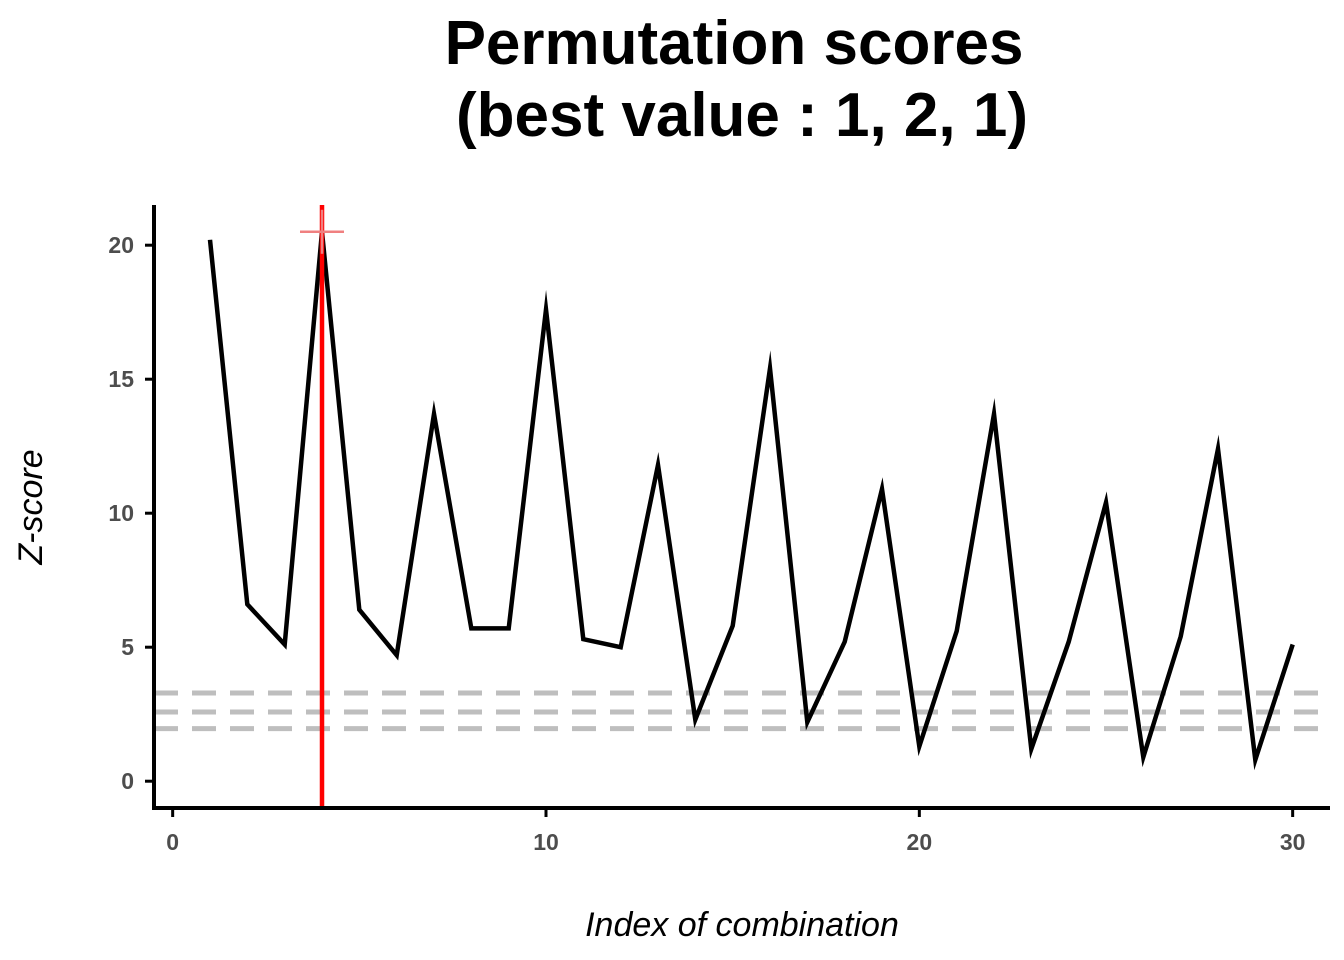 The height and width of the screenshot is (960, 1344). Describe the element at coordinates (920, 842) in the screenshot. I see `x-tick-label: 20` at that location.